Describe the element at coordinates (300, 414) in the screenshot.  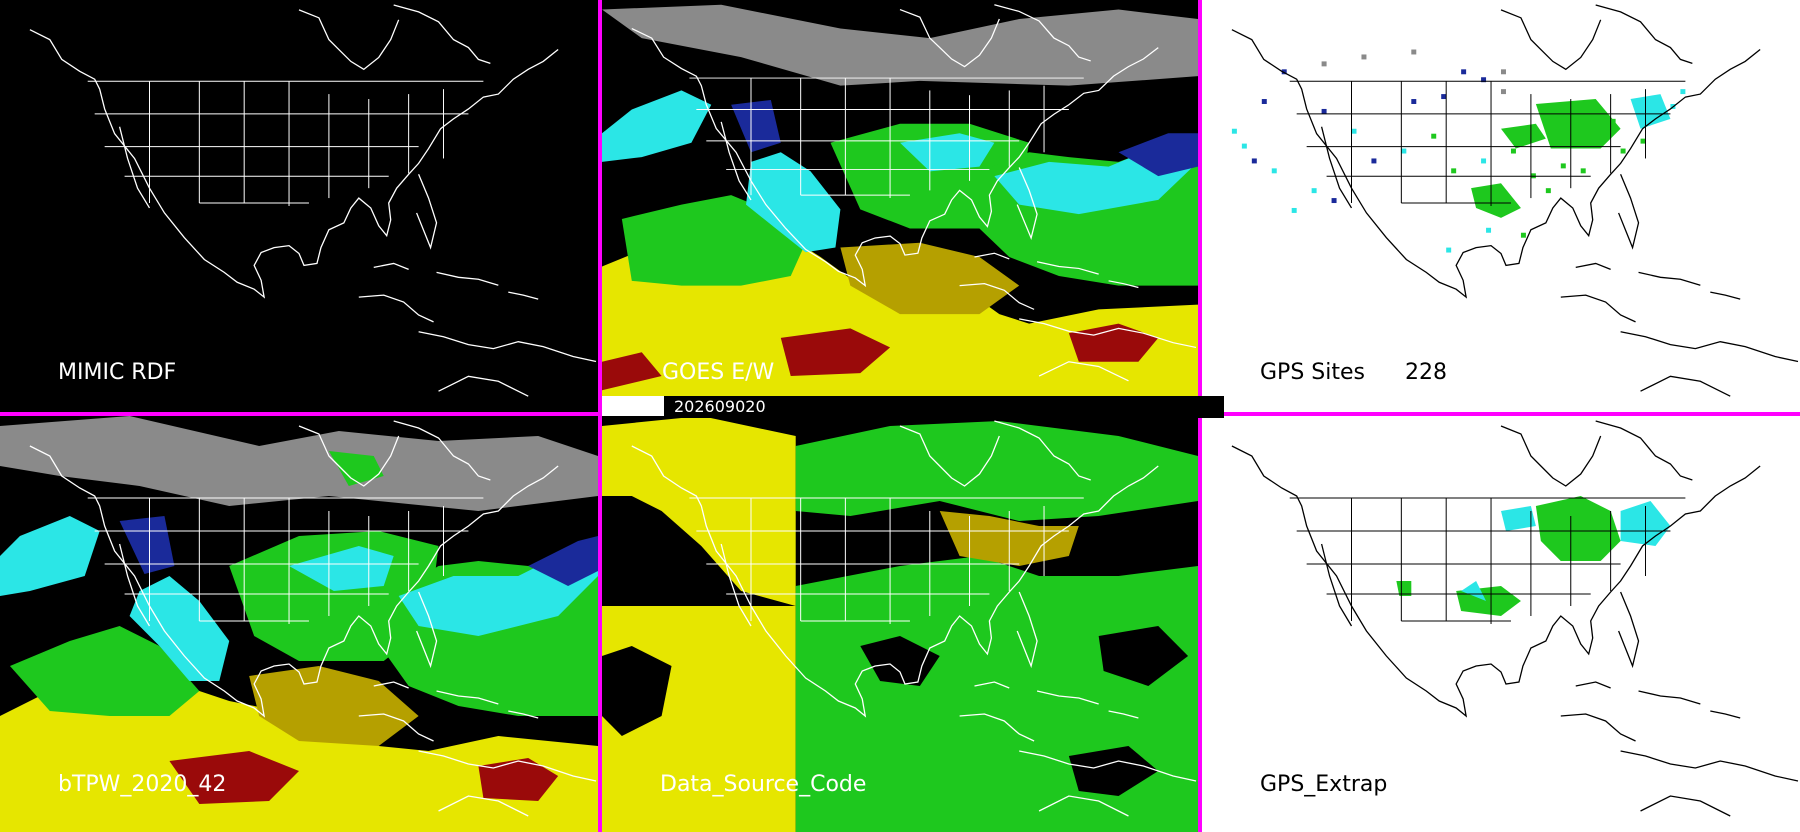
I see `divider-horizontal-left` at that location.